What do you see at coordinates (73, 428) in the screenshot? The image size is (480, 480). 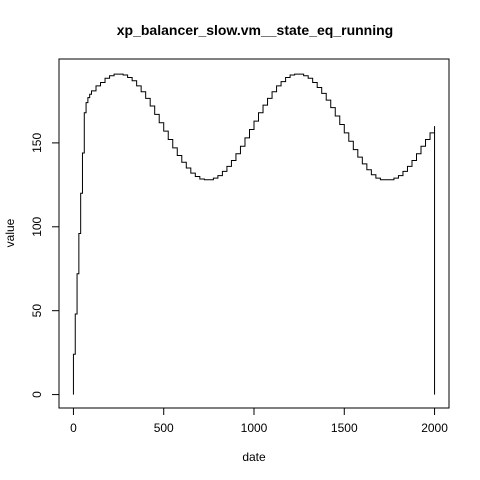 I see `x-tick-label: 0` at bounding box center [73, 428].